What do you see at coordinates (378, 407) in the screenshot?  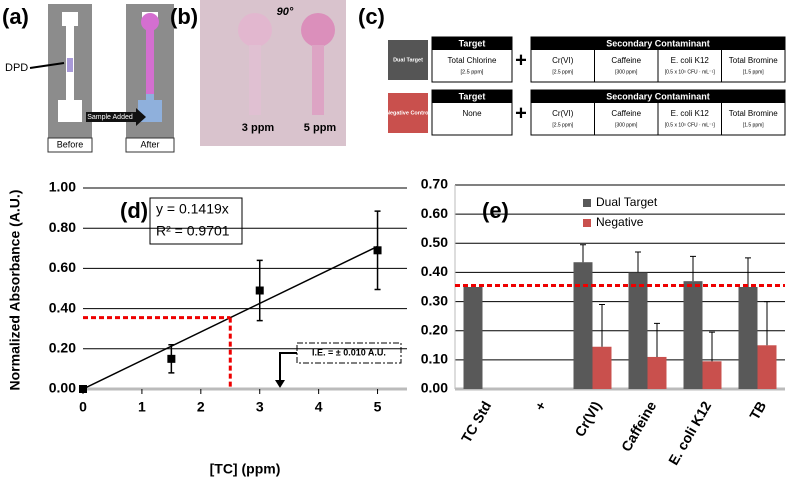 I see `x-tick-label: 5` at bounding box center [378, 407].